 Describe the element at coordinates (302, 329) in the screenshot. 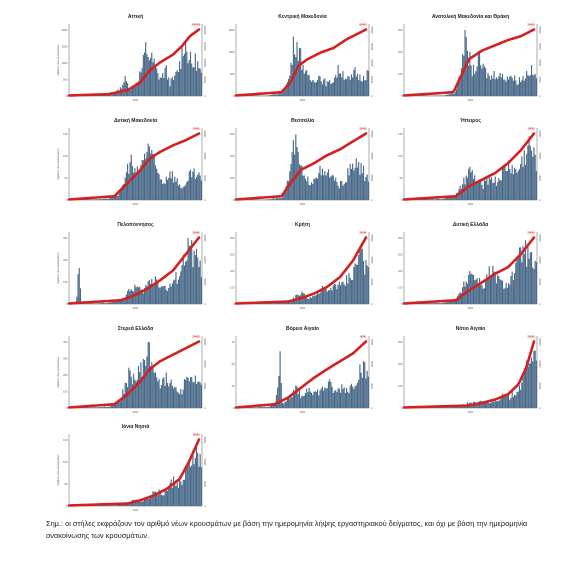

I see `chart-title: Βόρειο Αιγαίο` at that location.